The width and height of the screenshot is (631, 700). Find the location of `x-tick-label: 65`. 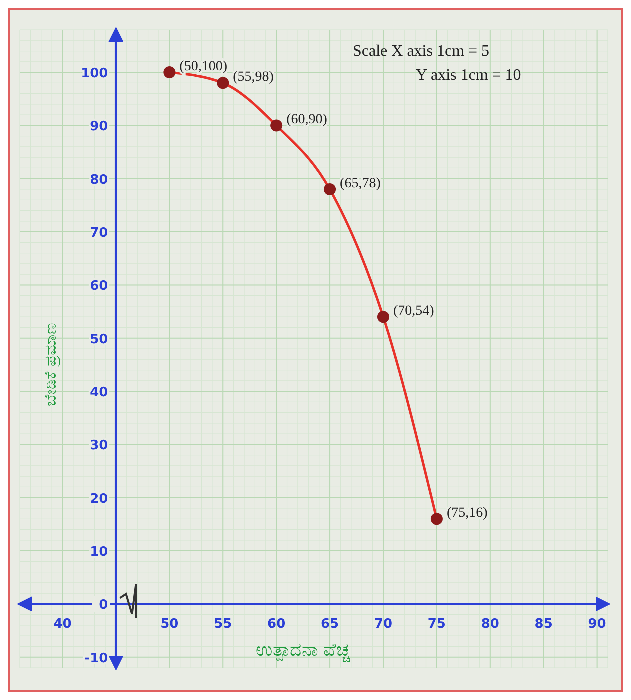

x-tick-label: 65 is located at coordinates (330, 624).